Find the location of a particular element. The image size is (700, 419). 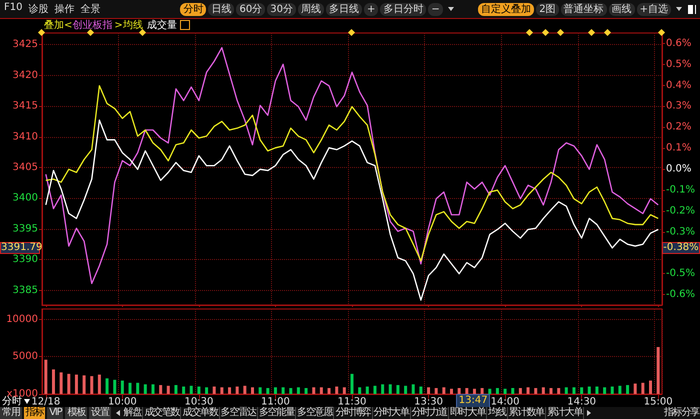

x-tick-label: 14:00 is located at coordinates (505, 402).